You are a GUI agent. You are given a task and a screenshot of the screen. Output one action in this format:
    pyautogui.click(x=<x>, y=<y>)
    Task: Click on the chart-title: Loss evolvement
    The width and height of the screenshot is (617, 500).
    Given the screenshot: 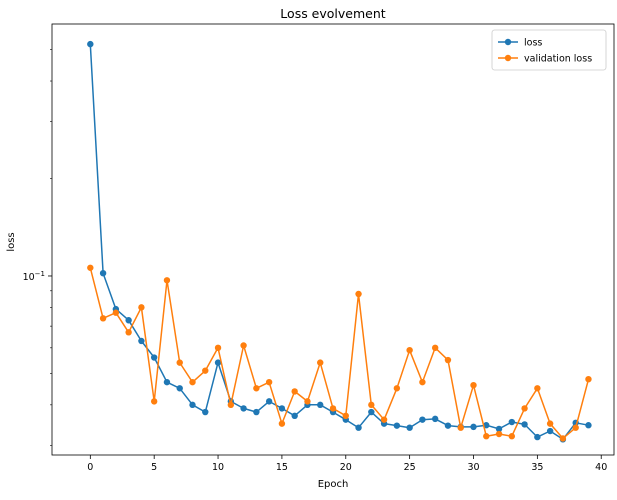 What is the action you would take?
    pyautogui.click(x=332, y=13)
    